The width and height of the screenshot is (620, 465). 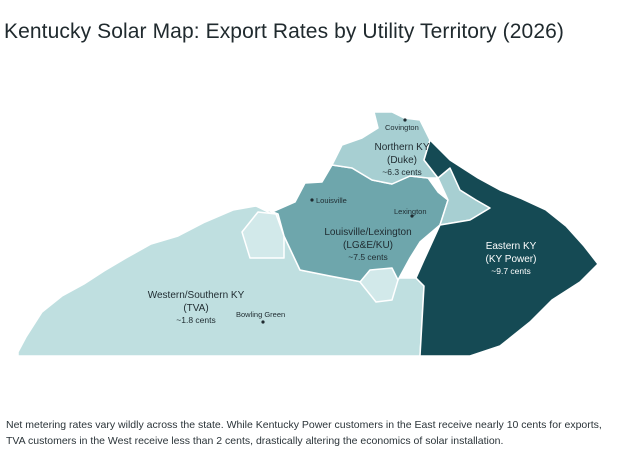 I want to click on louisville-region-name: Louisville/Lexington, so click(x=367, y=232).